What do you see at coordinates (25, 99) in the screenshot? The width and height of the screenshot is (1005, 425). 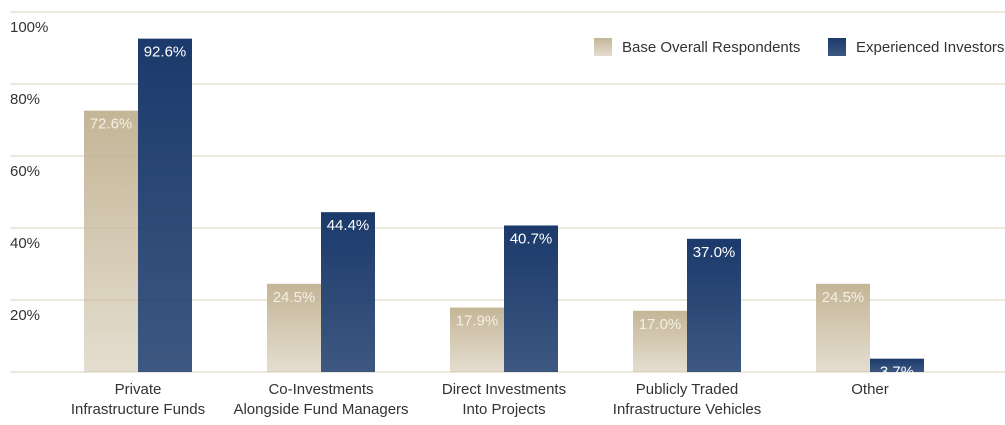 I see `y-tick-label: 80%` at bounding box center [25, 99].